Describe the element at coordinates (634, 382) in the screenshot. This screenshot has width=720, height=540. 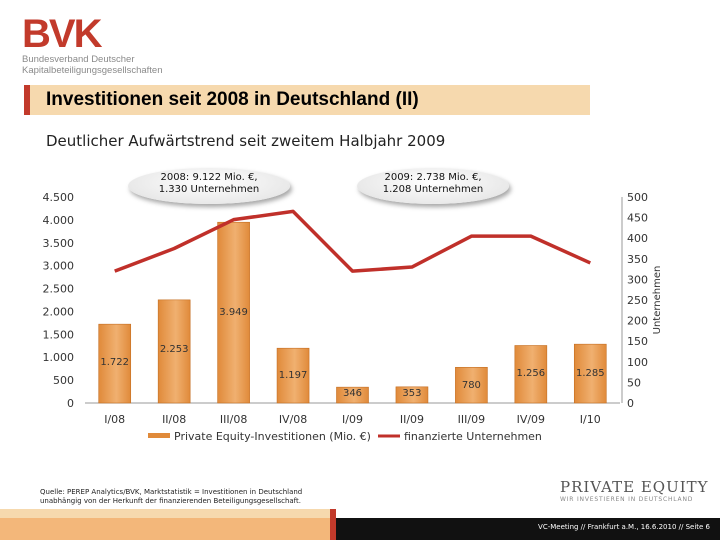
I see `y-right-tick-label: 50` at that location.